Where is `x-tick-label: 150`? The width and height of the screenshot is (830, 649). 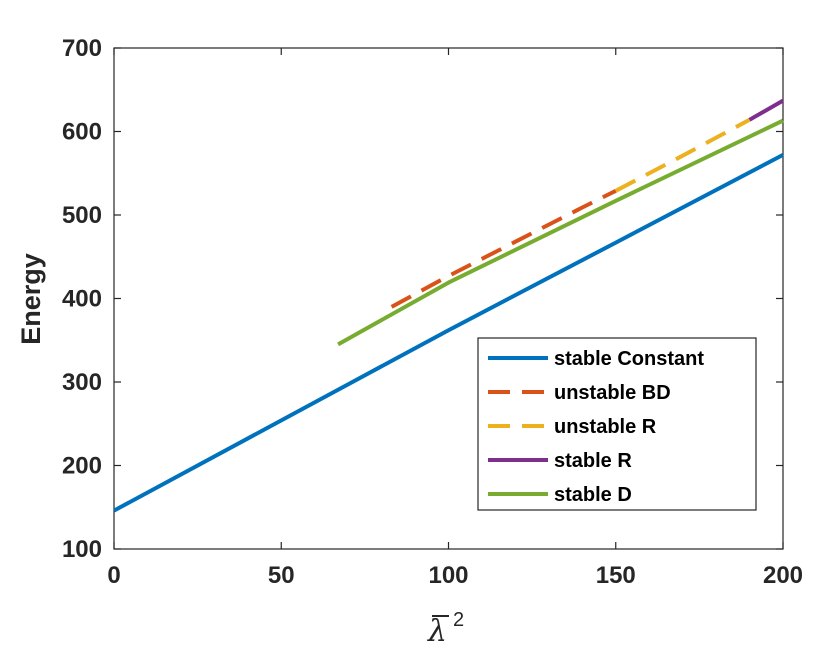 x-tick-label: 150 is located at coordinates (616, 575).